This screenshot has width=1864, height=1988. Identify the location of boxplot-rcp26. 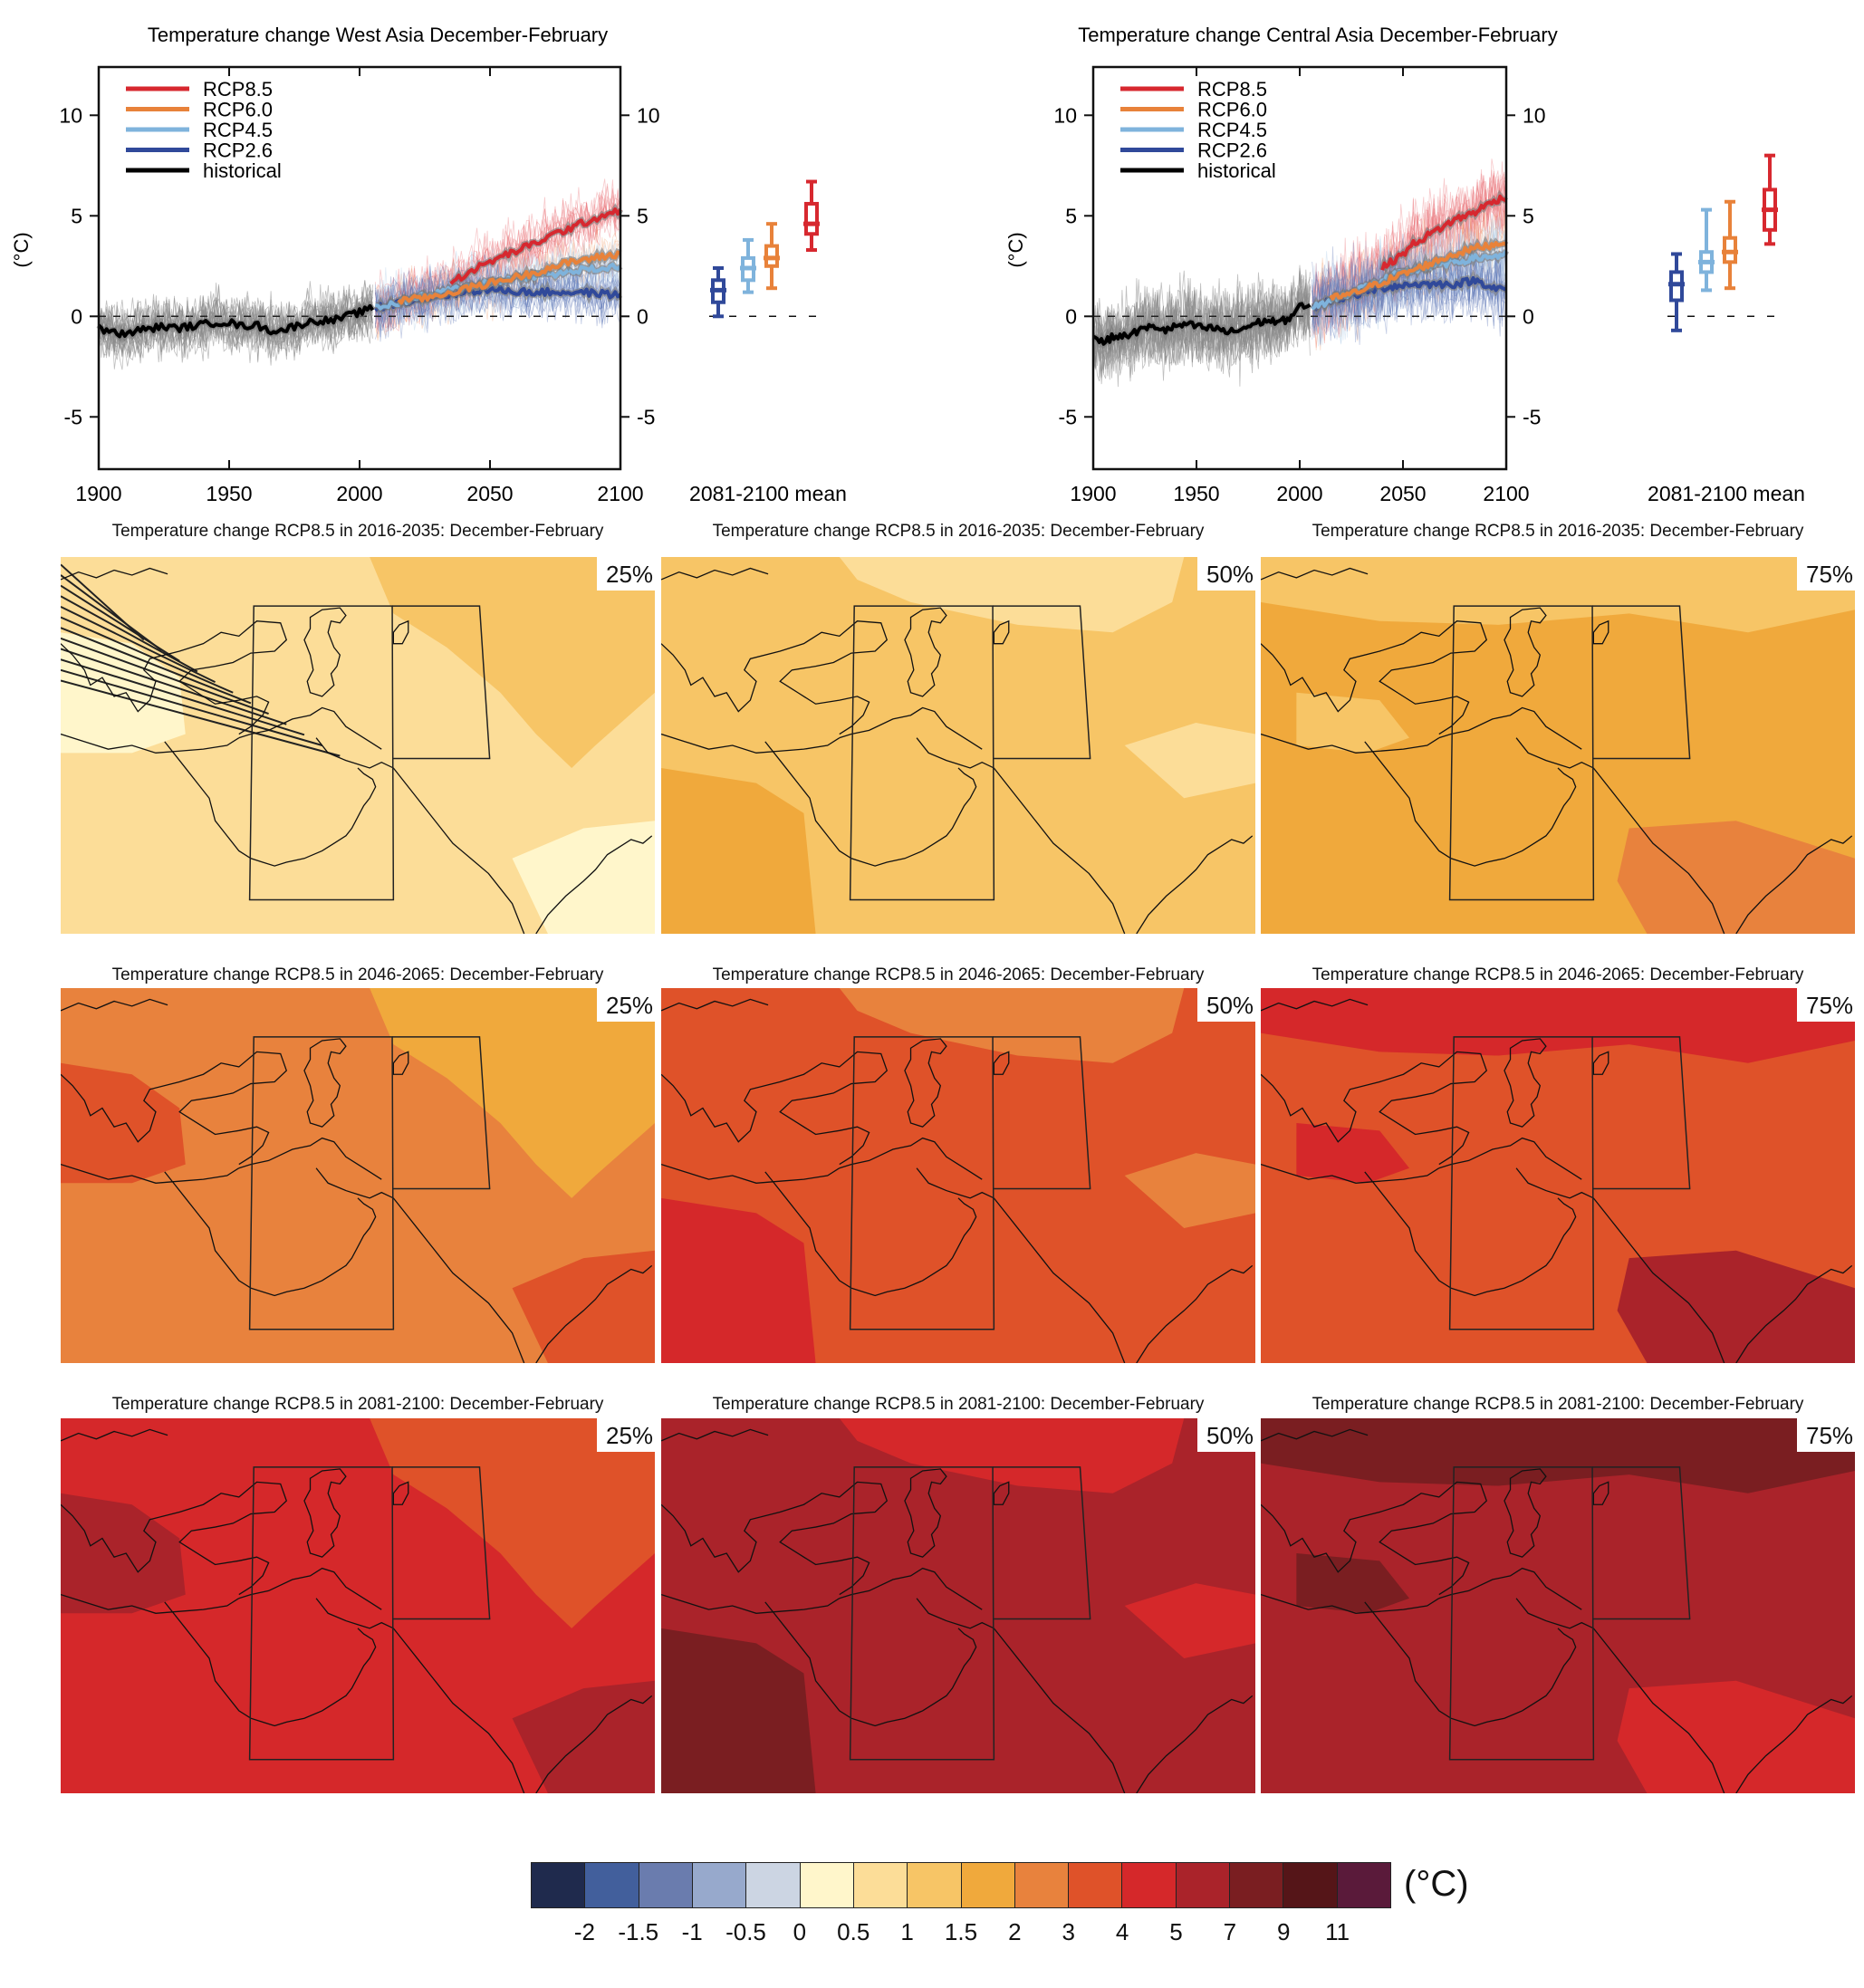
(718, 292).